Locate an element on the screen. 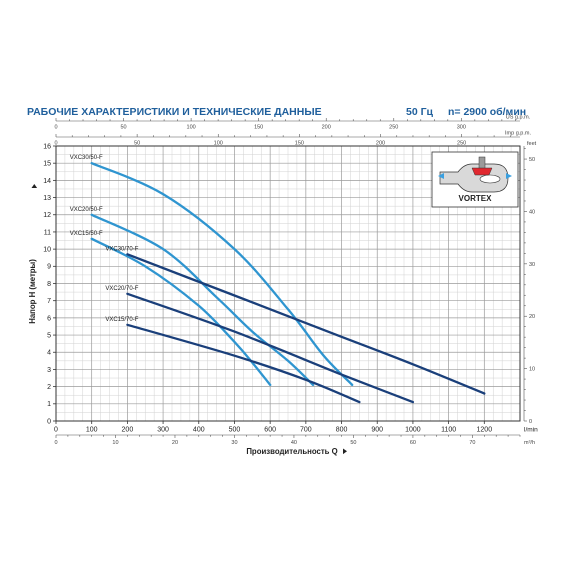 The width and height of the screenshot is (570, 570). curve-vxc20-50-f is located at coordinates (202, 300).